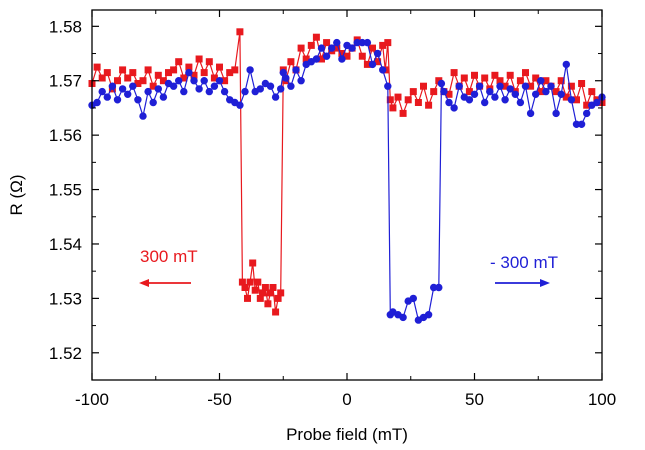  What do you see at coordinates (65, 135) in the screenshot?
I see `y-tick-label: 1.56` at bounding box center [65, 135].